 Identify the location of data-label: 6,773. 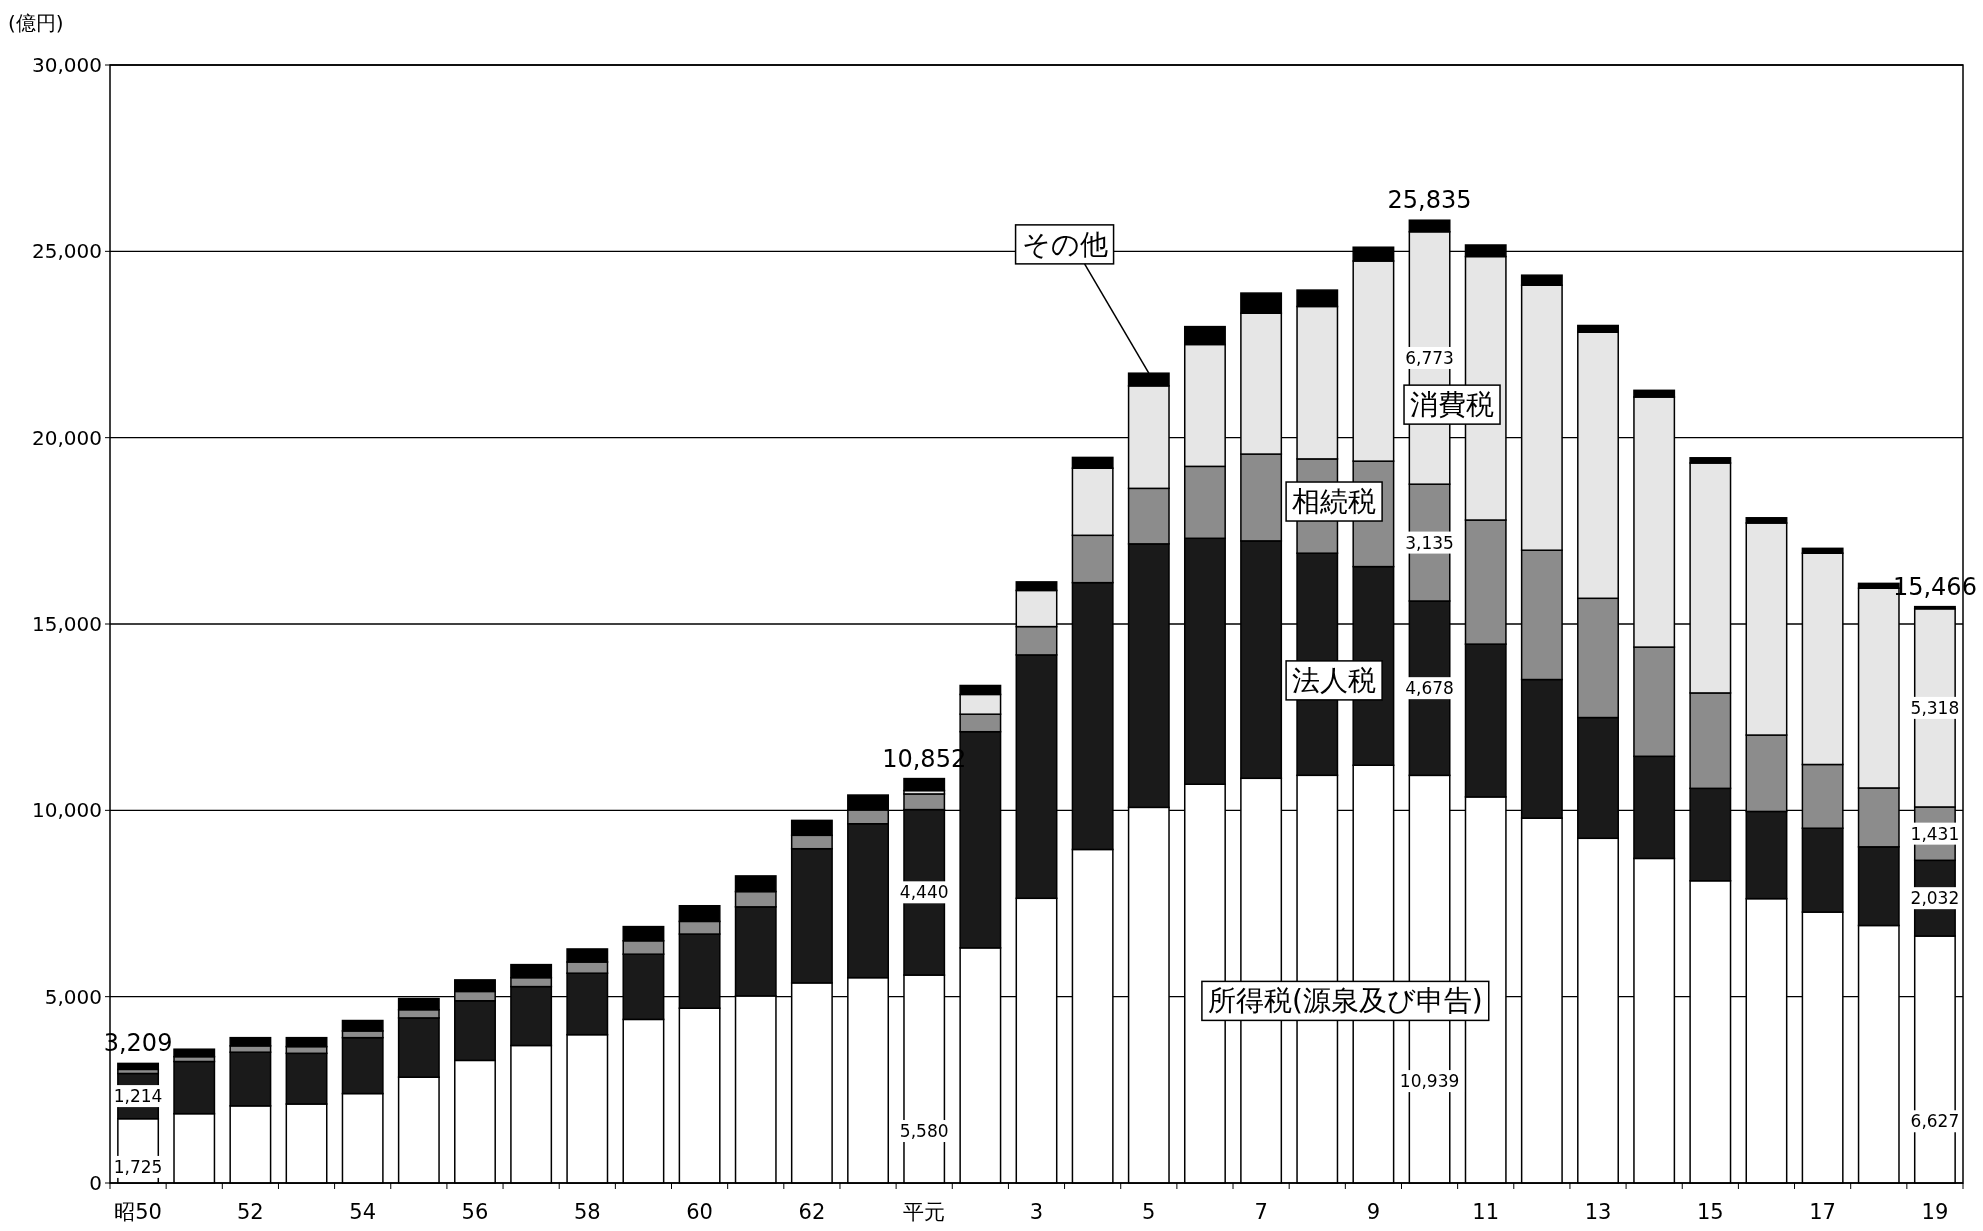
(1429, 357).